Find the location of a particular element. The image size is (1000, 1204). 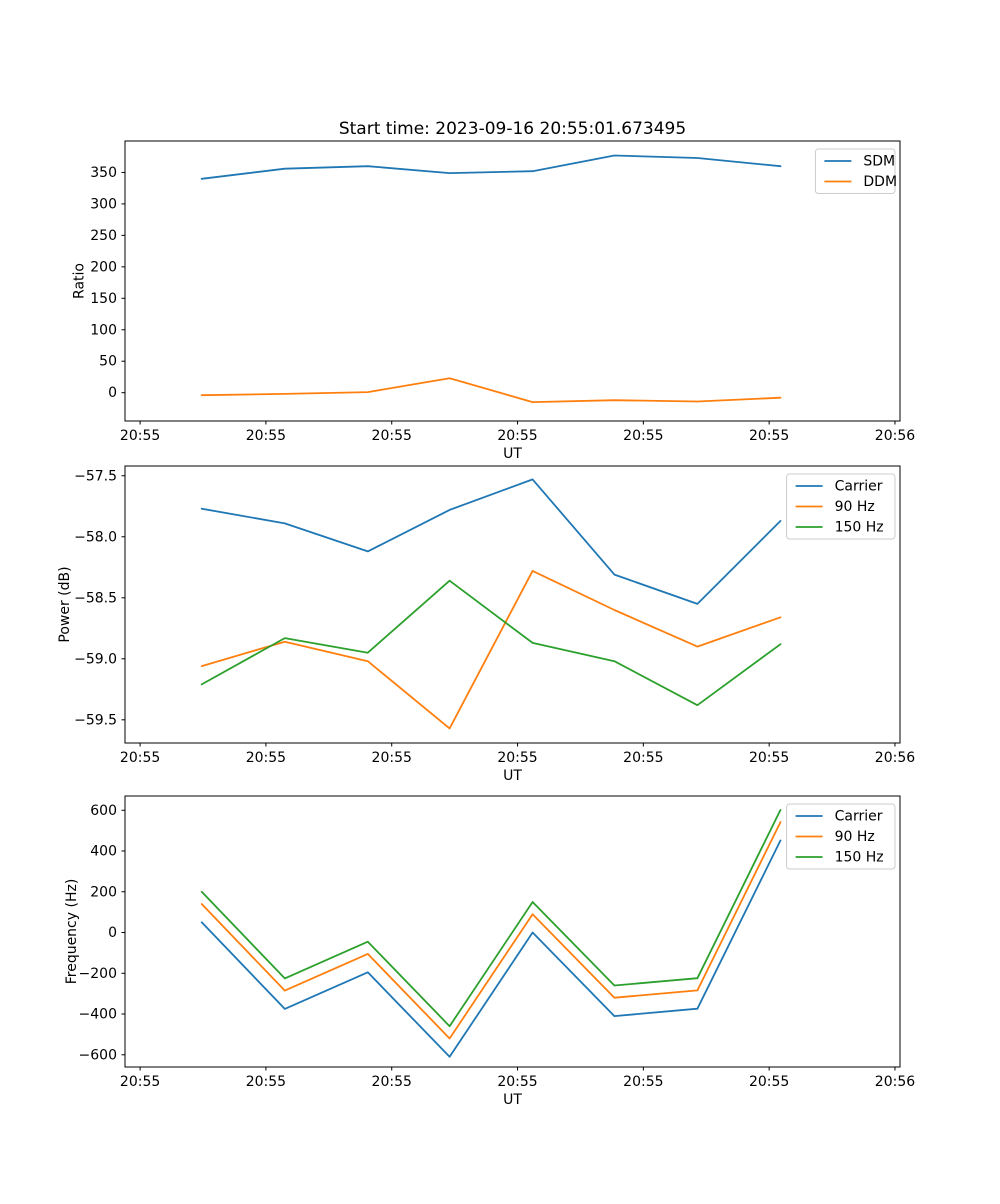

y-tick-label: 100 is located at coordinates (103, 330).